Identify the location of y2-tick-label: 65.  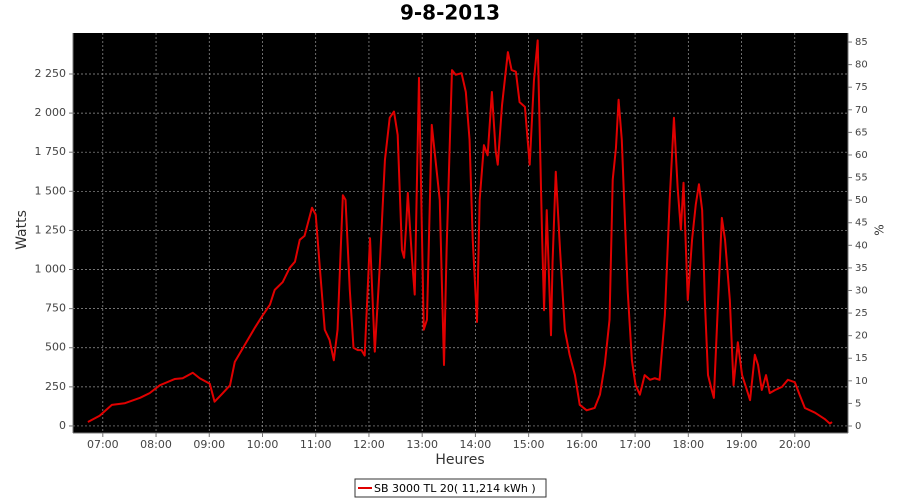
(861, 132).